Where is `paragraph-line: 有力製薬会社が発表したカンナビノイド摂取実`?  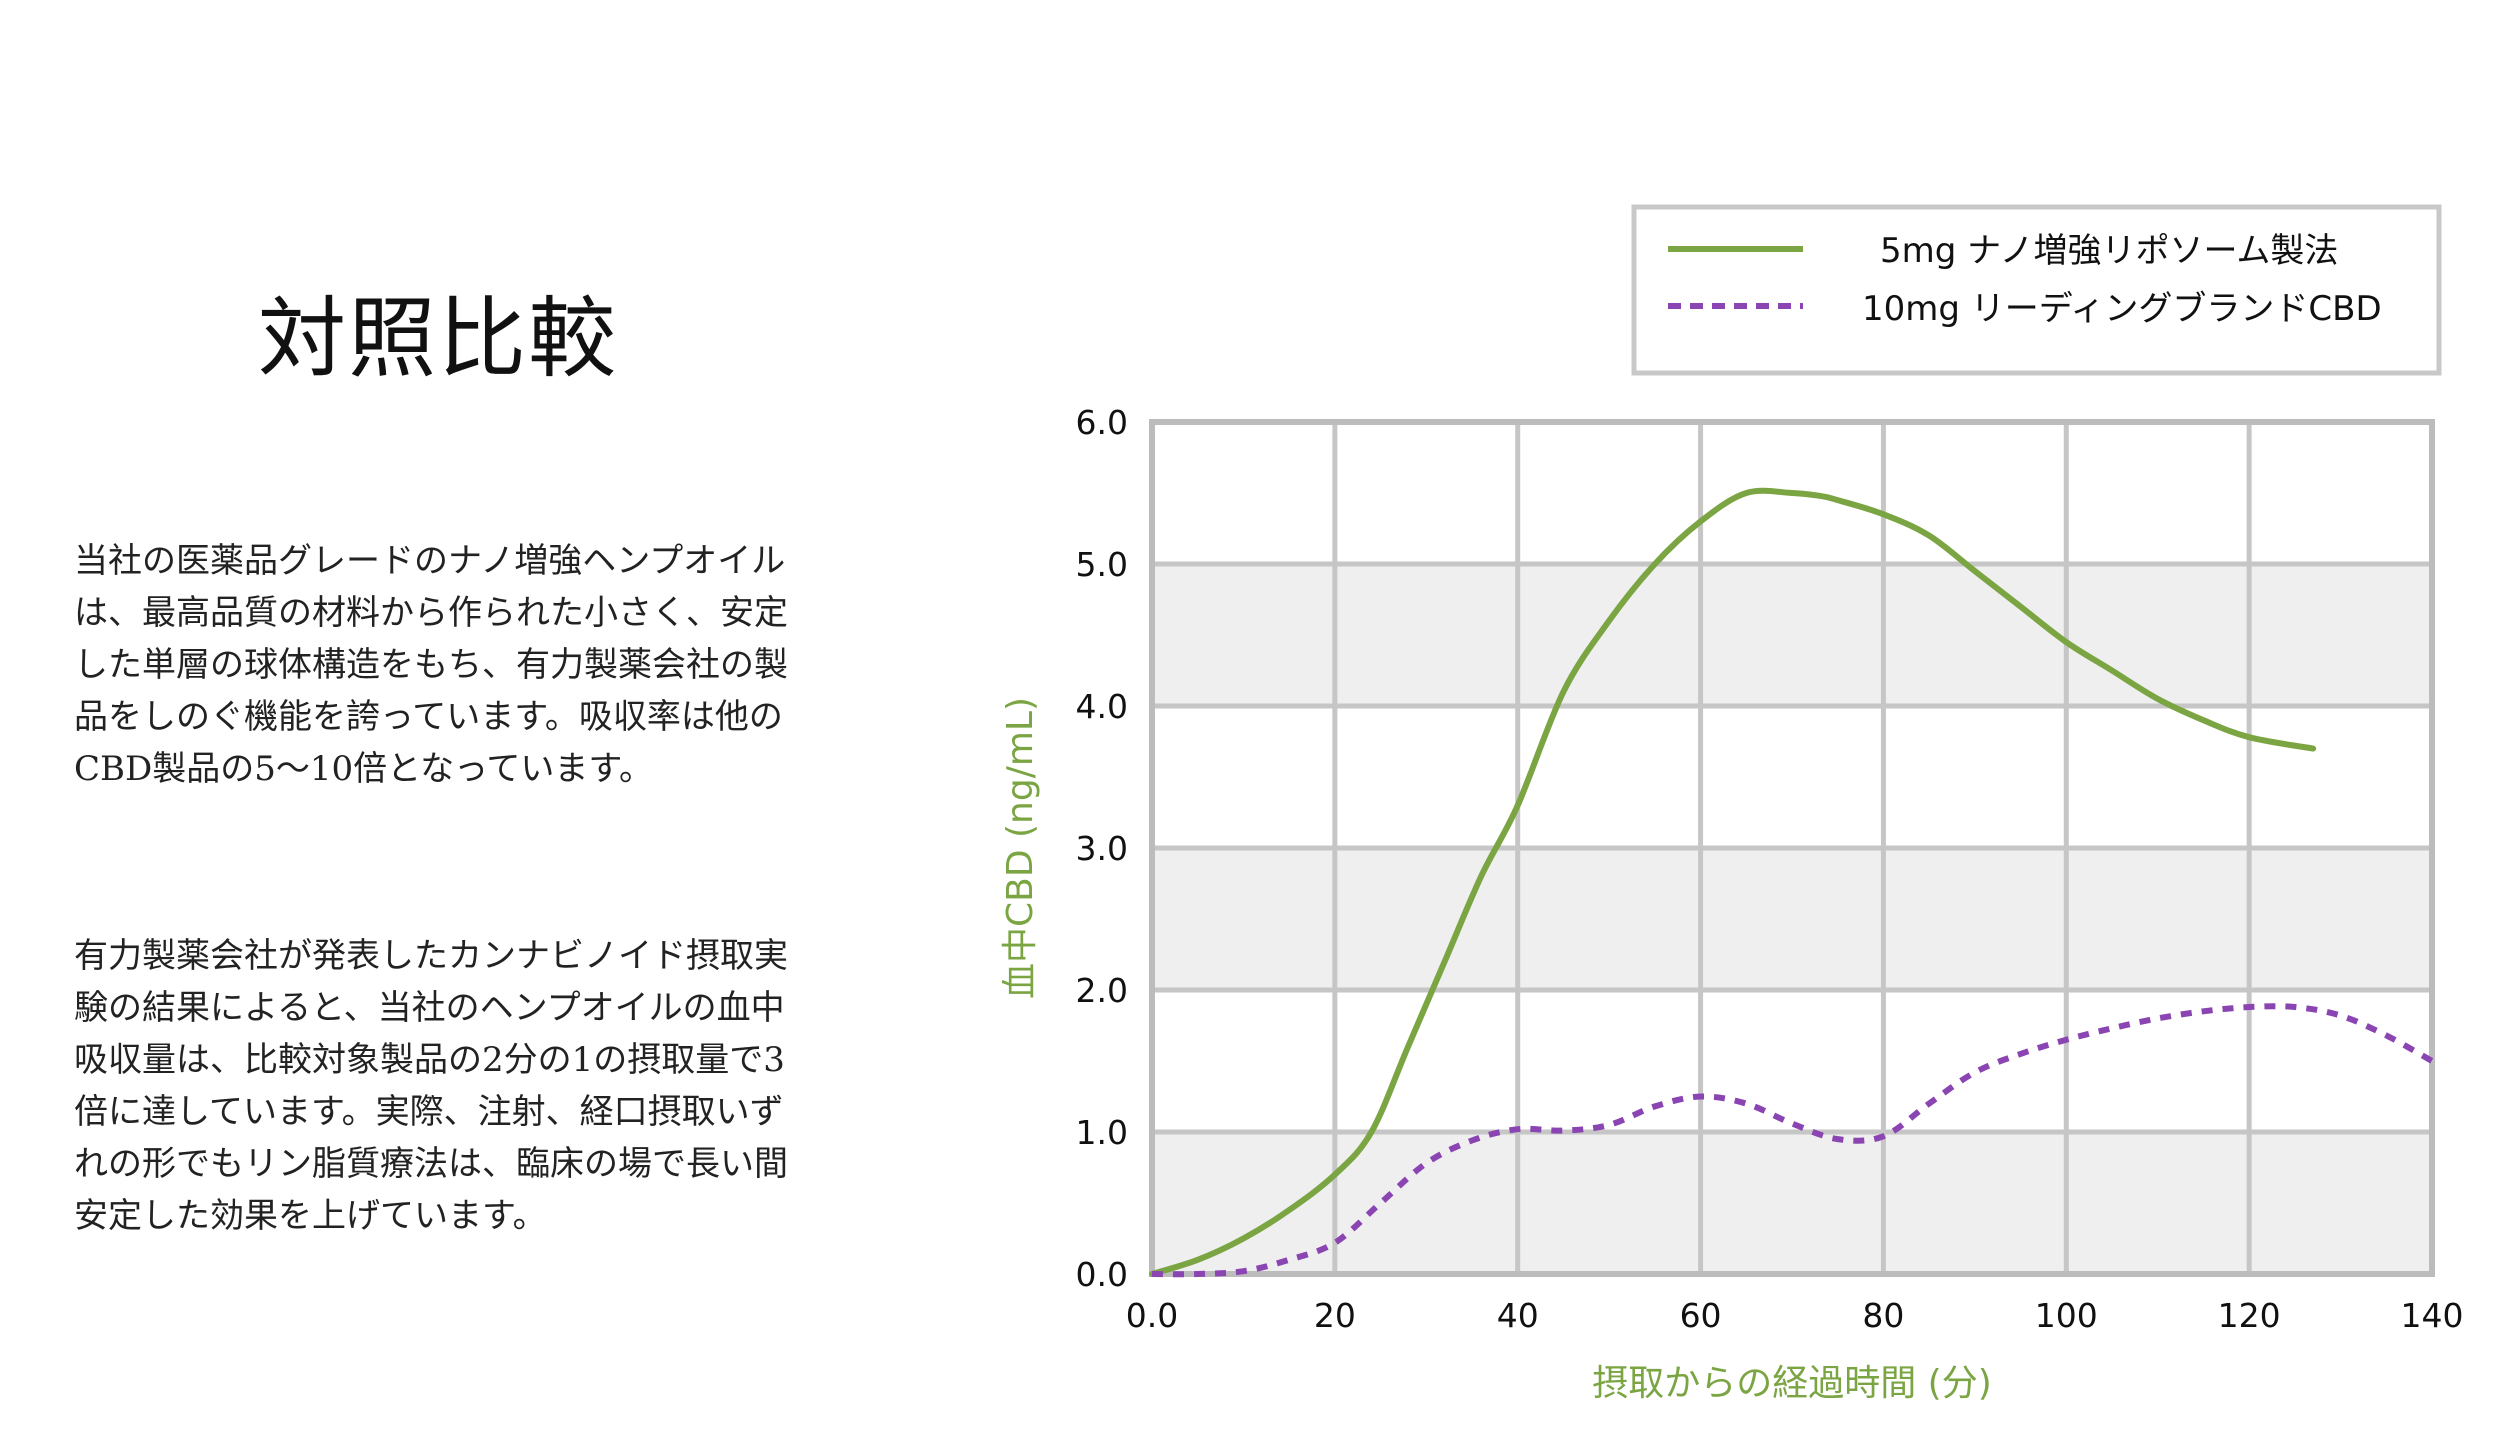
paragraph-line: 有力製薬会社が発表したカンナビノイド摂取実 is located at coordinates (431, 956).